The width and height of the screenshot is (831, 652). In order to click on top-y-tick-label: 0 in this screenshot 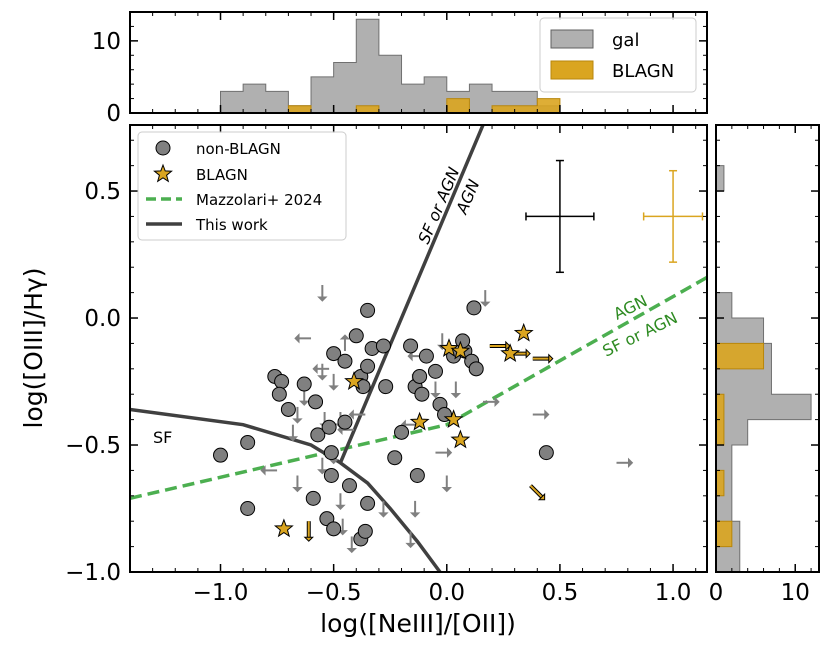, I will do `click(113, 114)`.